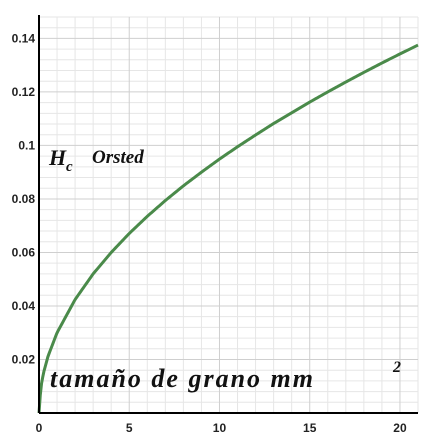 This screenshot has height=447, width=434. I want to click on x-tick-label: 10, so click(220, 428).